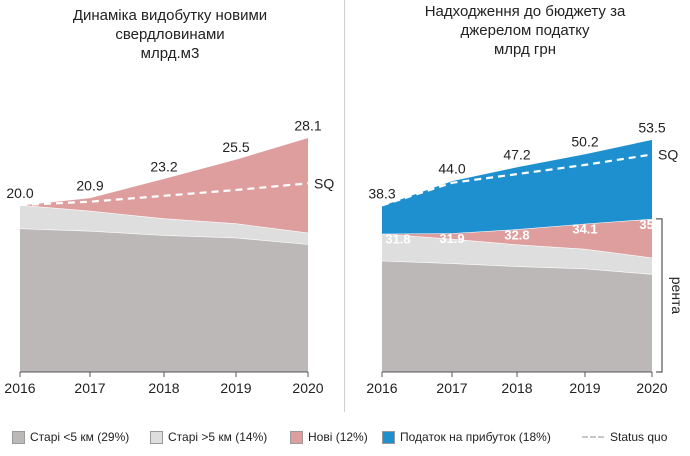  Describe the element at coordinates (451, 388) in the screenshot. I see `right-x-tick-label-2017: 2017` at that location.